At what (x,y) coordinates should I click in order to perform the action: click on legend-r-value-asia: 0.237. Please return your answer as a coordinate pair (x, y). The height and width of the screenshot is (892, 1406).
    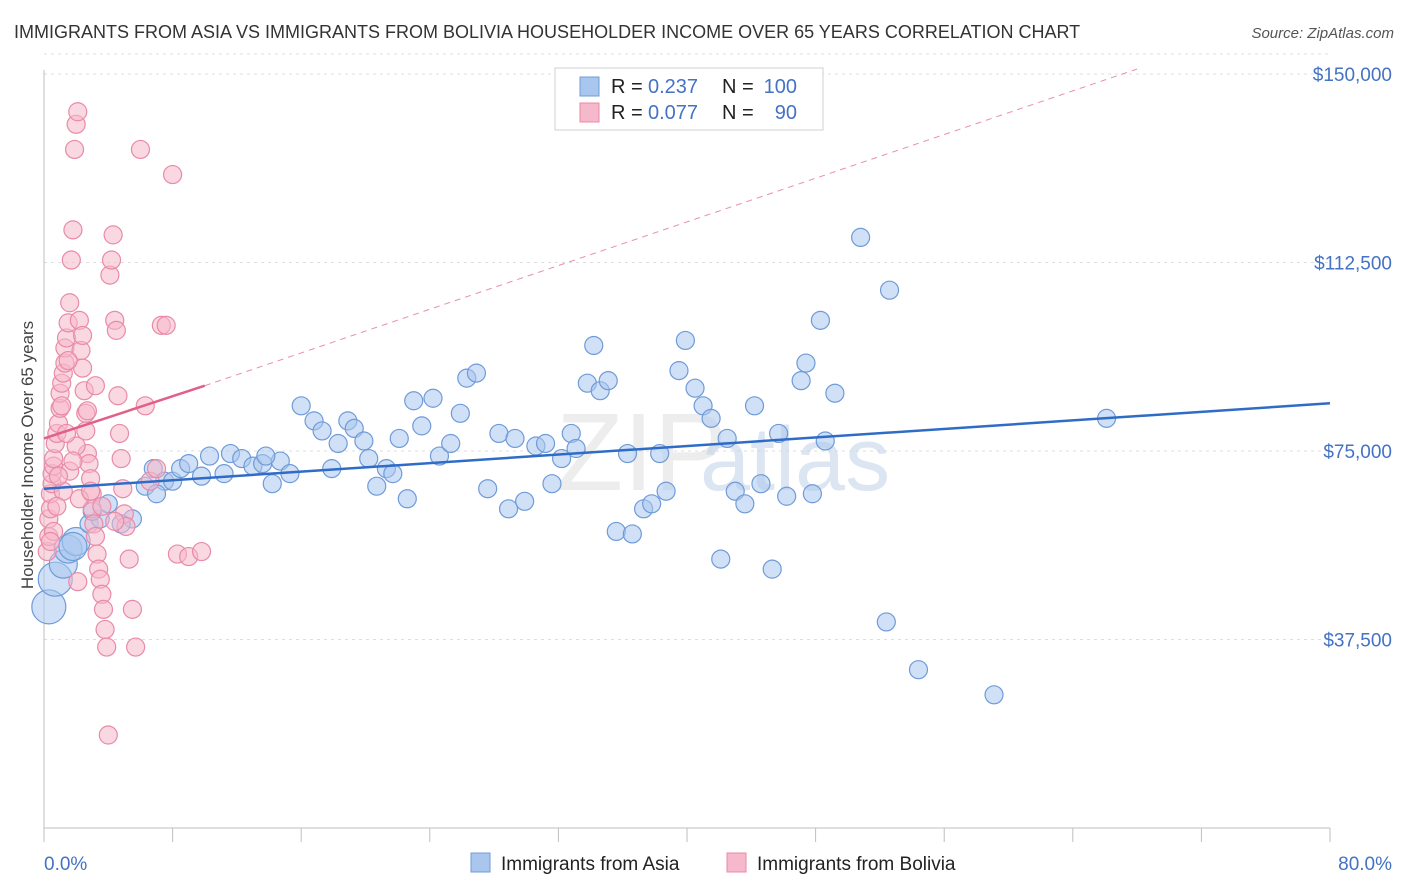
    Looking at the image, I should click on (673, 87).